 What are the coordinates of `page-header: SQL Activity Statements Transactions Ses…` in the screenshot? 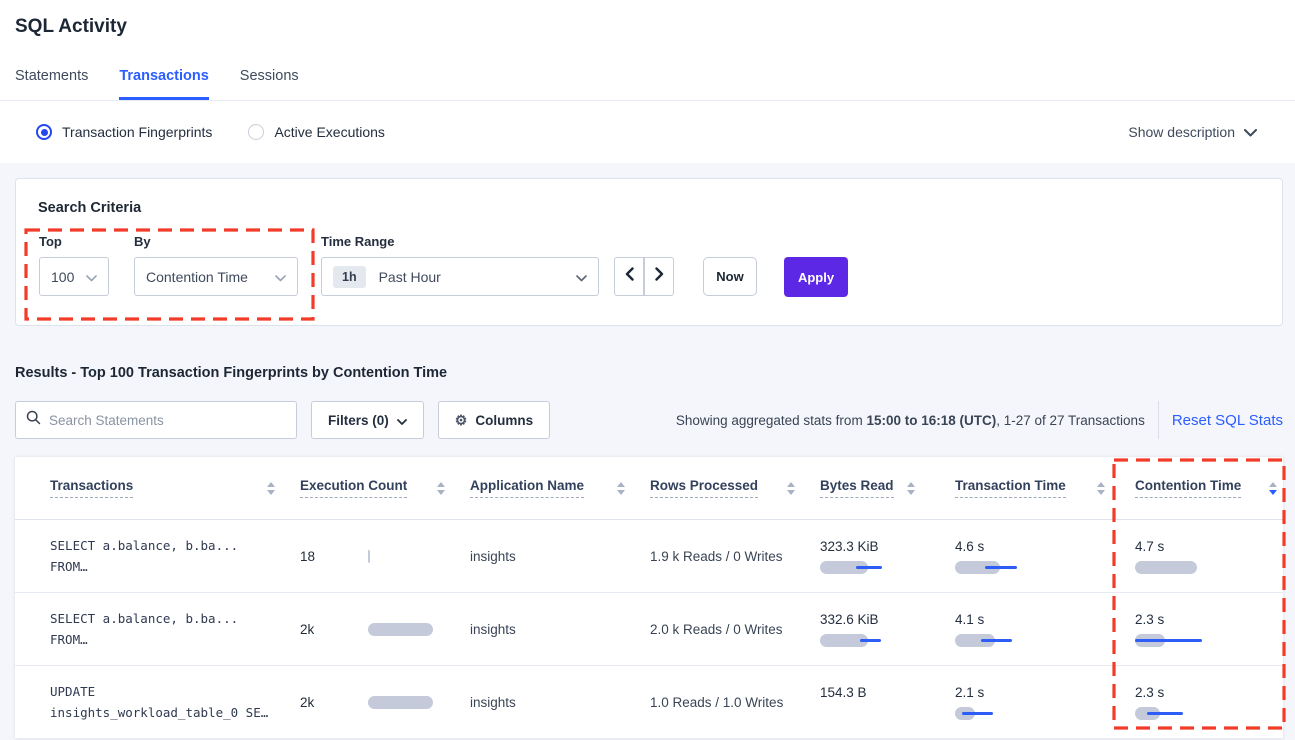 It's located at (647, 50).